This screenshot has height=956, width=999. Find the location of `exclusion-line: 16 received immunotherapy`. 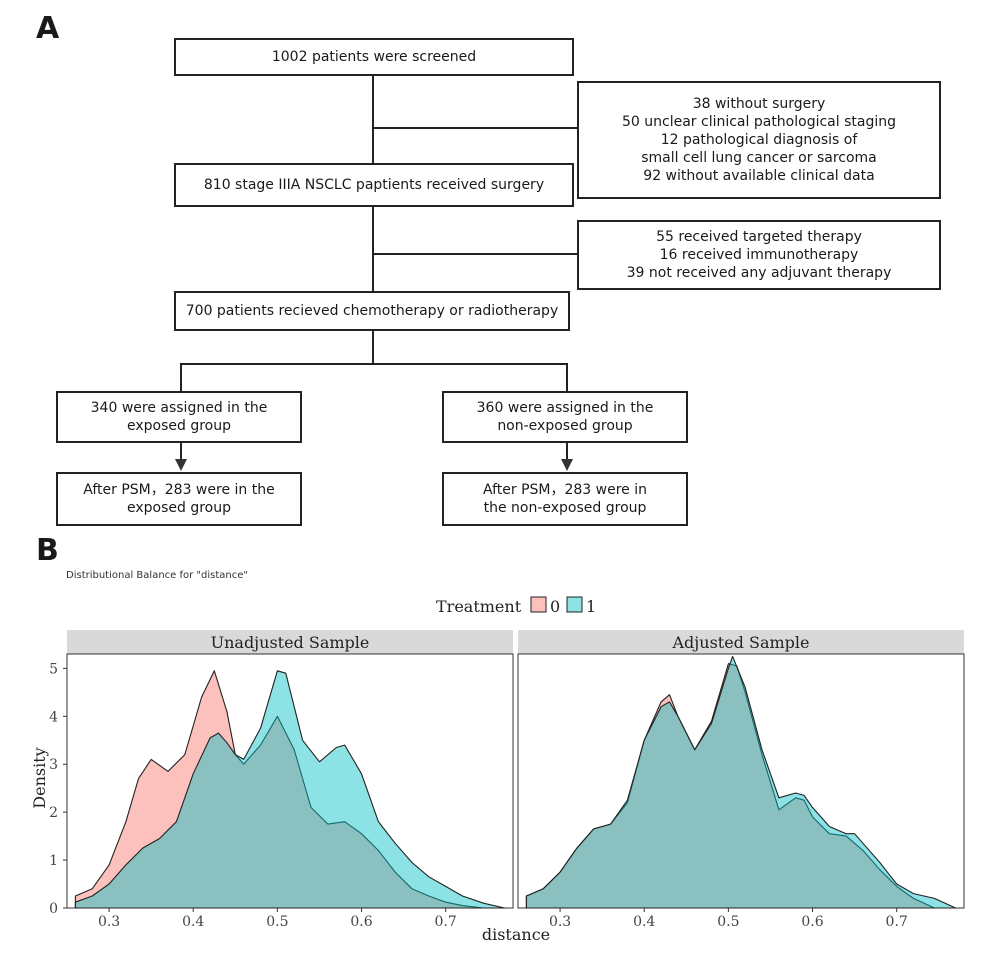

exclusion-line: 16 received immunotherapy is located at coordinates (759, 255).